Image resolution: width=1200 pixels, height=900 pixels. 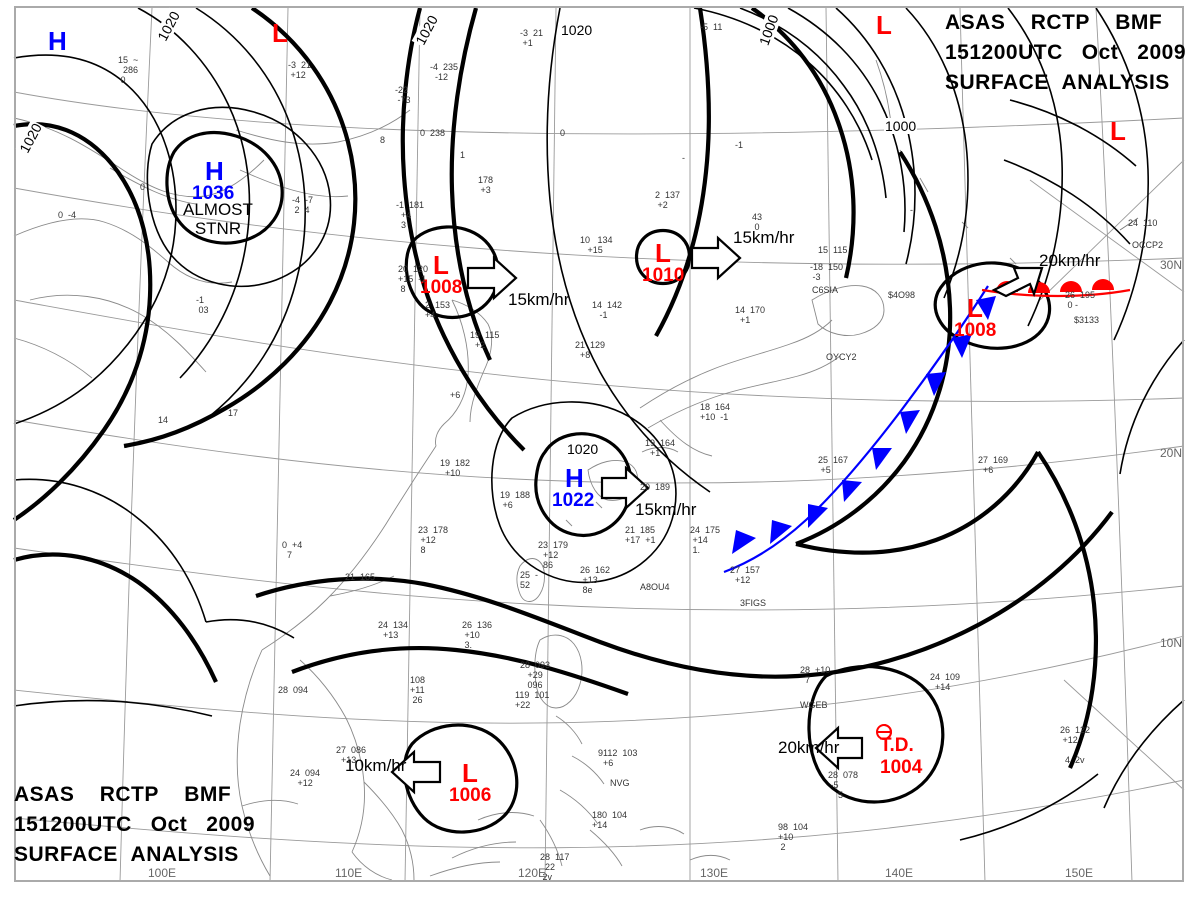 What do you see at coordinates (884, 732) in the screenshot?
I see `tropical-depression-symbol` at bounding box center [884, 732].